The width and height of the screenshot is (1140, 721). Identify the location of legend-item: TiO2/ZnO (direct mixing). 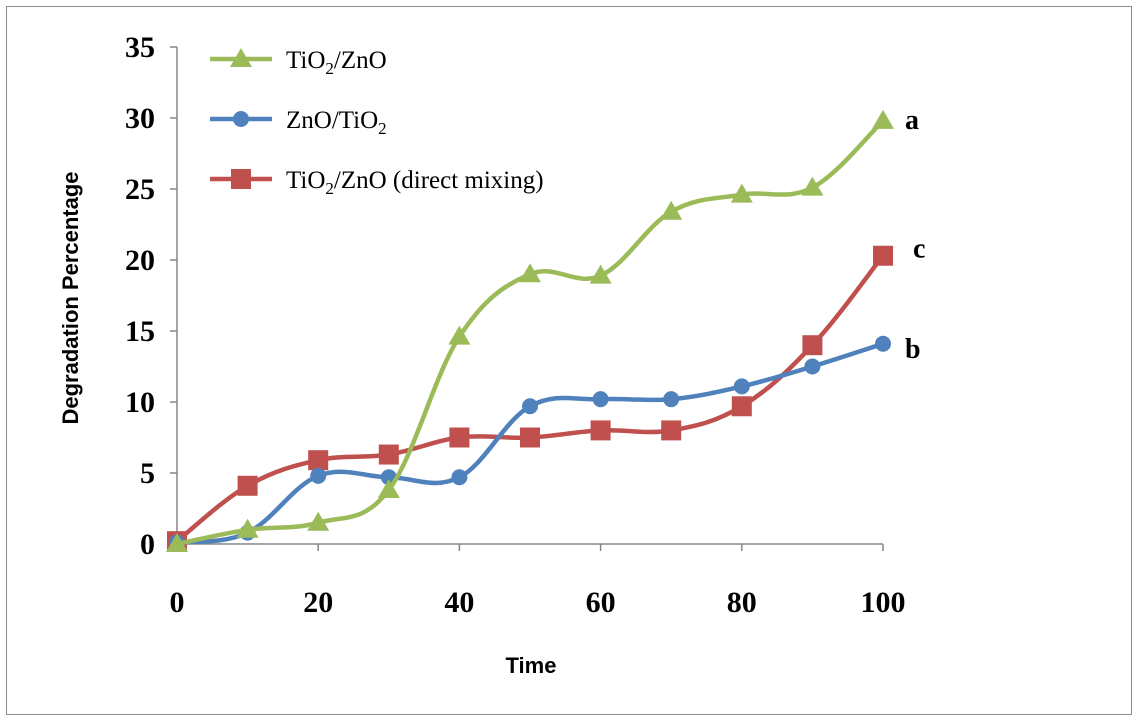
(377, 182).